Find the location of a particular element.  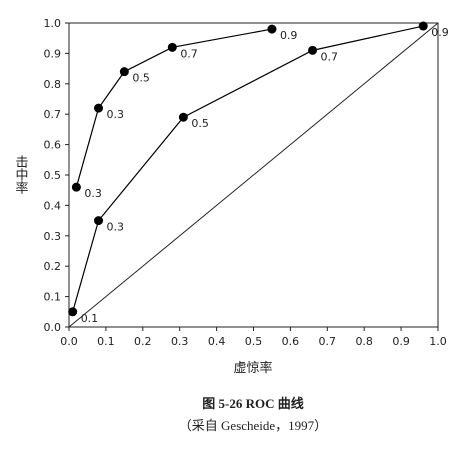

y-tick-label: 0.0 is located at coordinates (53, 327).